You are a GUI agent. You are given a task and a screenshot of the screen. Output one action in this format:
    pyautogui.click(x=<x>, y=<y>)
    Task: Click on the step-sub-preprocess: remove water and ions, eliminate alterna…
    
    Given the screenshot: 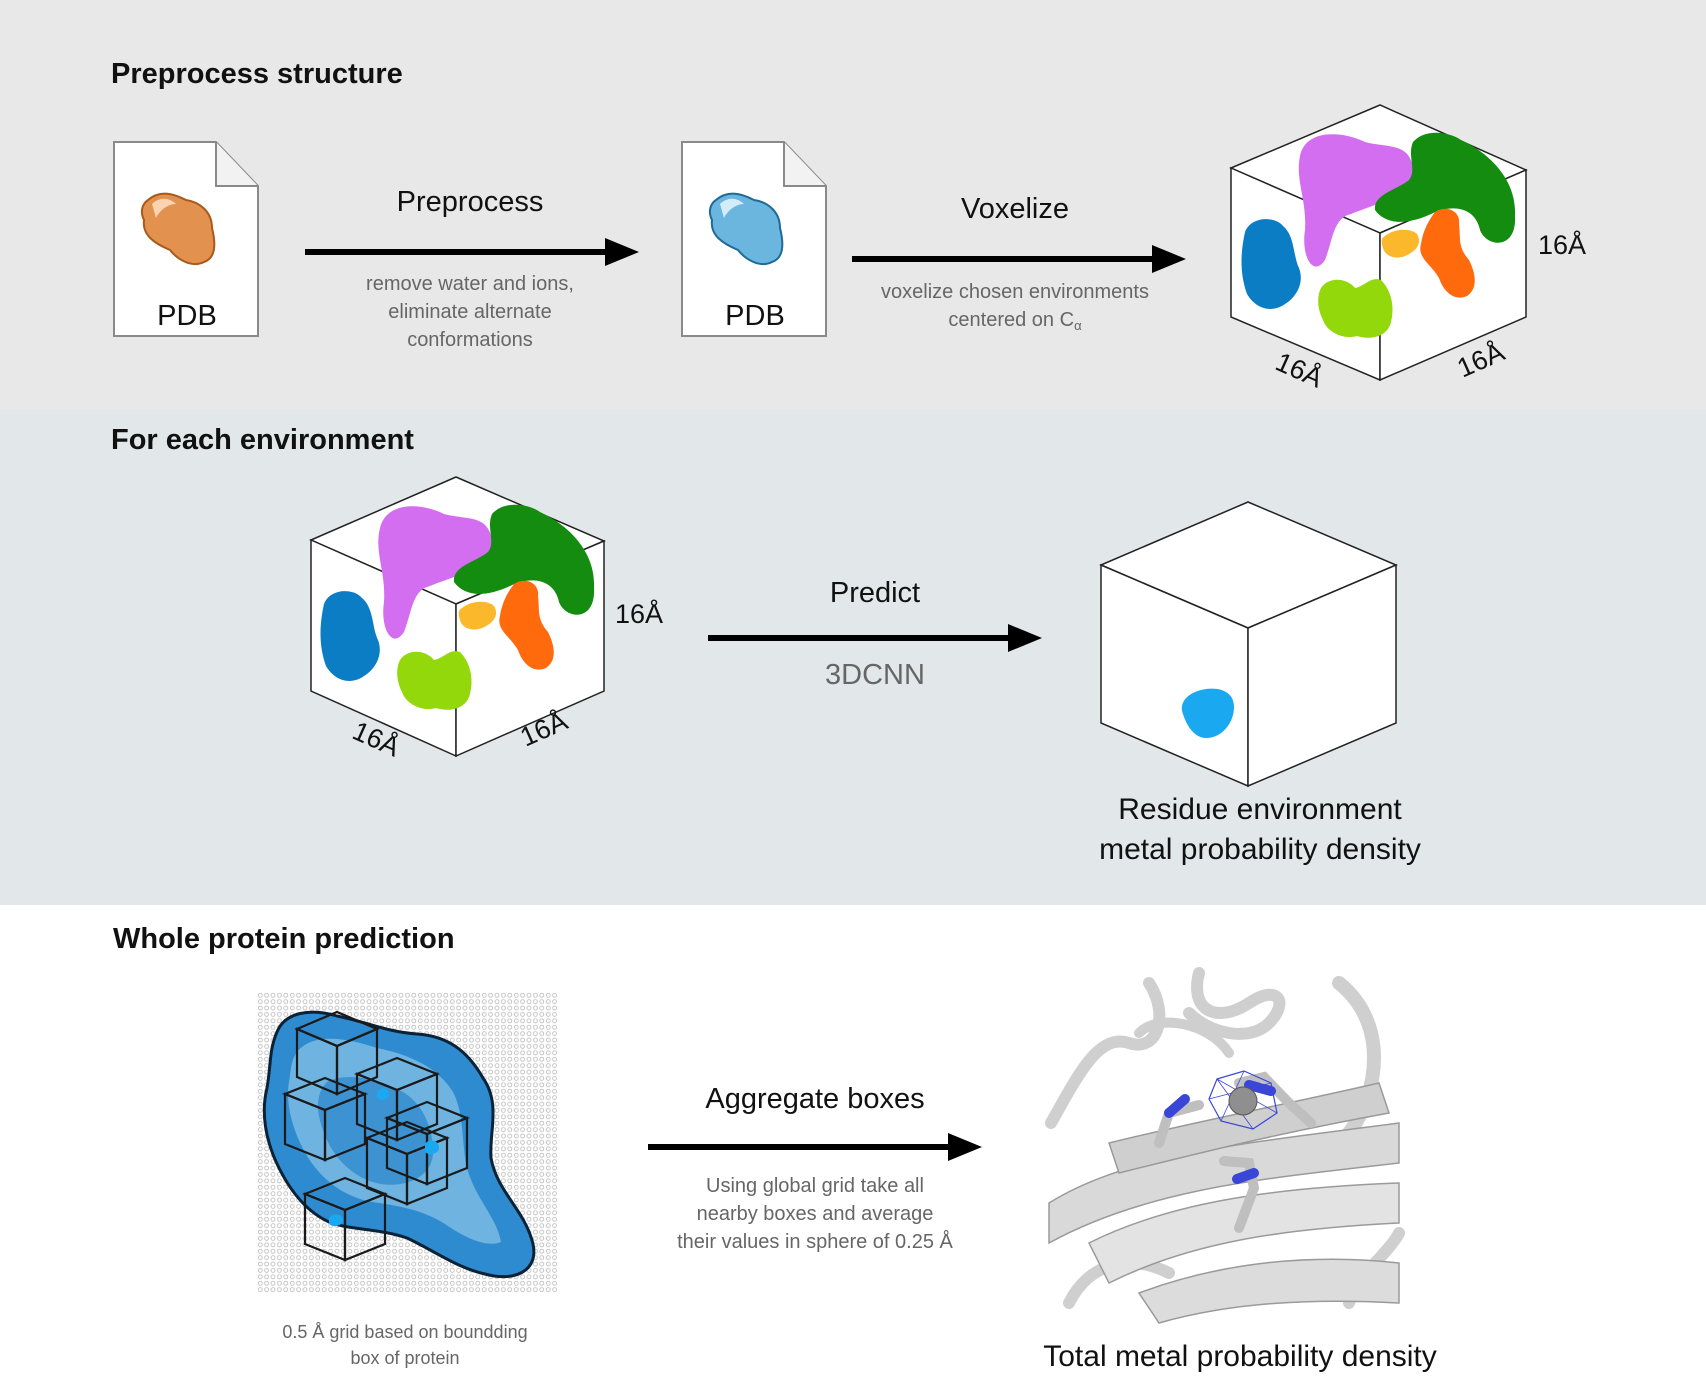 What is the action you would take?
    pyautogui.click(x=470, y=312)
    